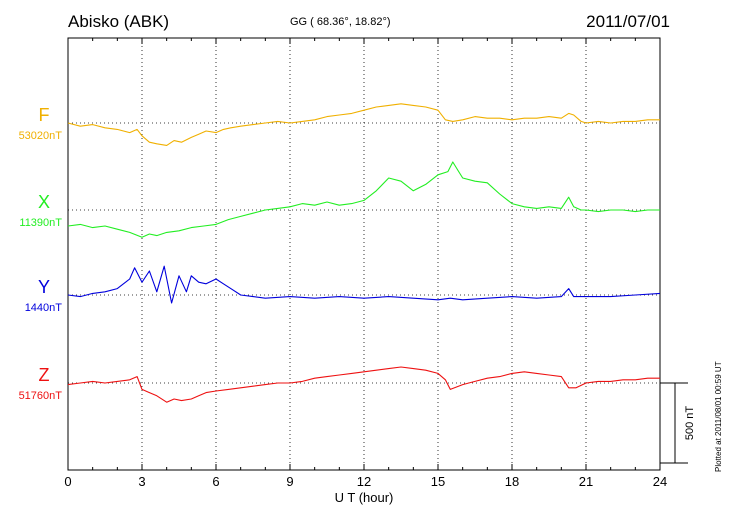 This screenshot has height=520, width=730. I want to click on series-line-z, so click(363, 384).